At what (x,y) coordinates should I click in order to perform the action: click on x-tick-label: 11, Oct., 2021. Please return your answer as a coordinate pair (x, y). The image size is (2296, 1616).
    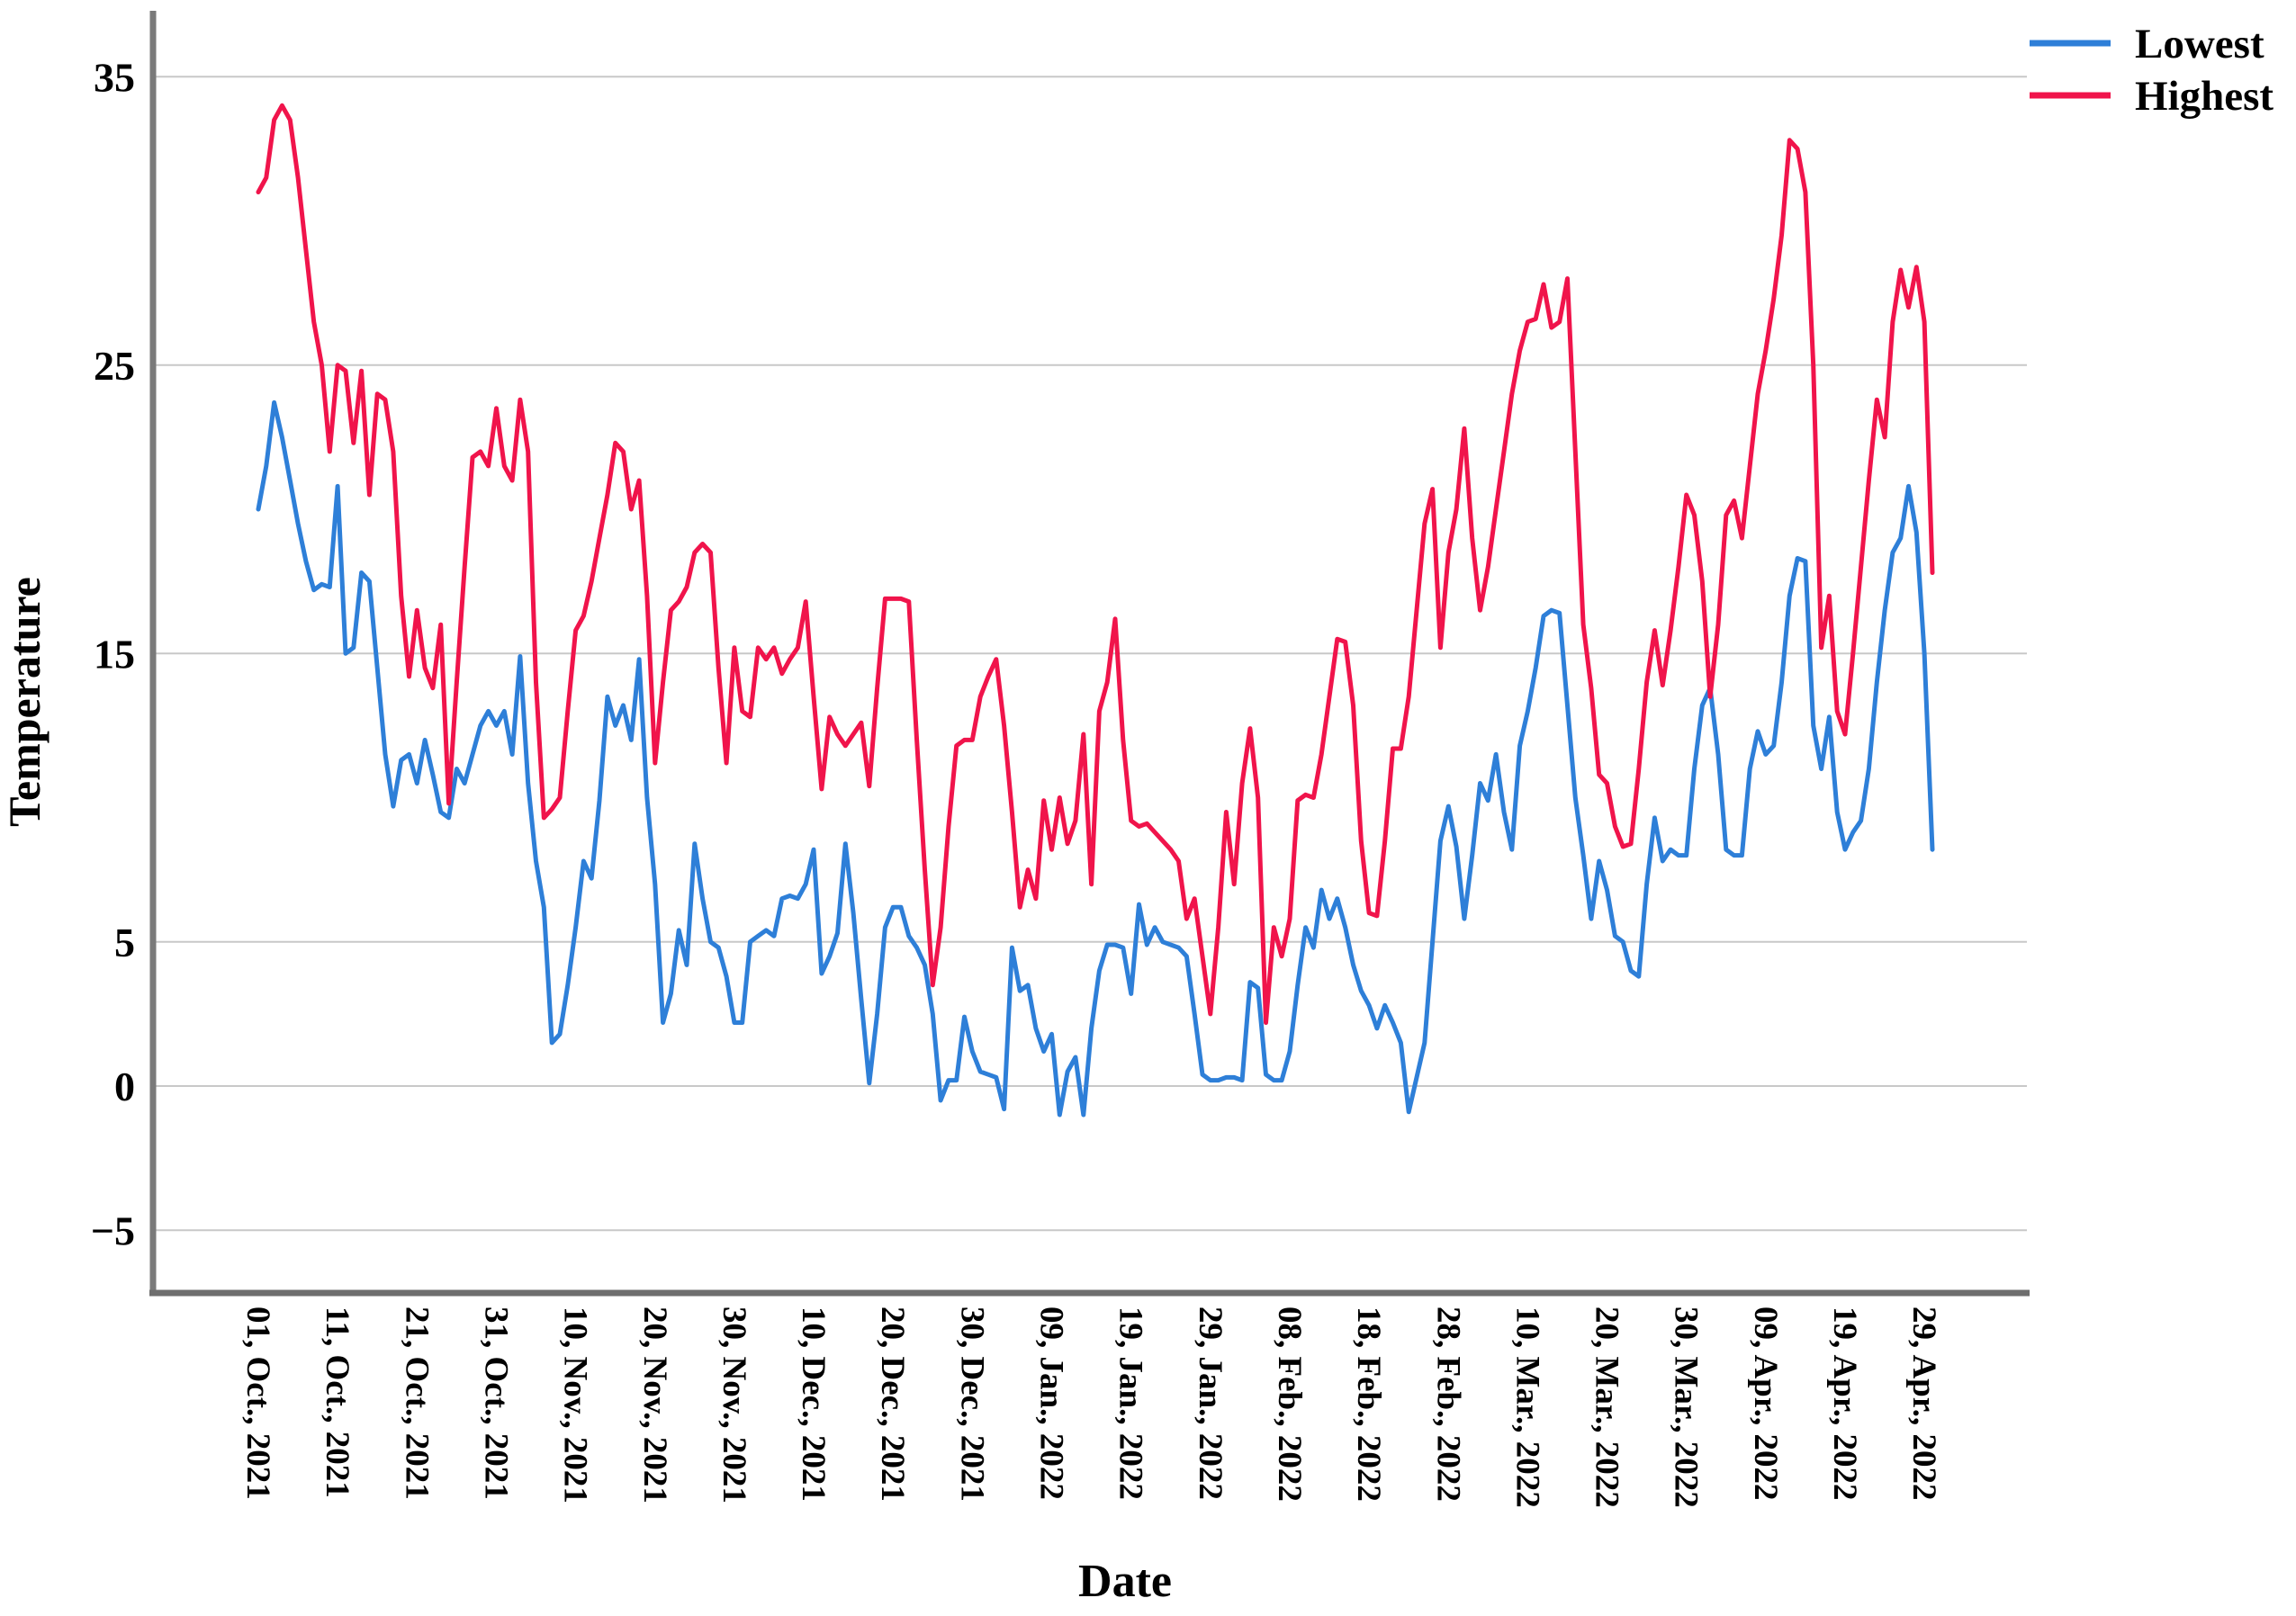
    Looking at the image, I should click on (337, 1402).